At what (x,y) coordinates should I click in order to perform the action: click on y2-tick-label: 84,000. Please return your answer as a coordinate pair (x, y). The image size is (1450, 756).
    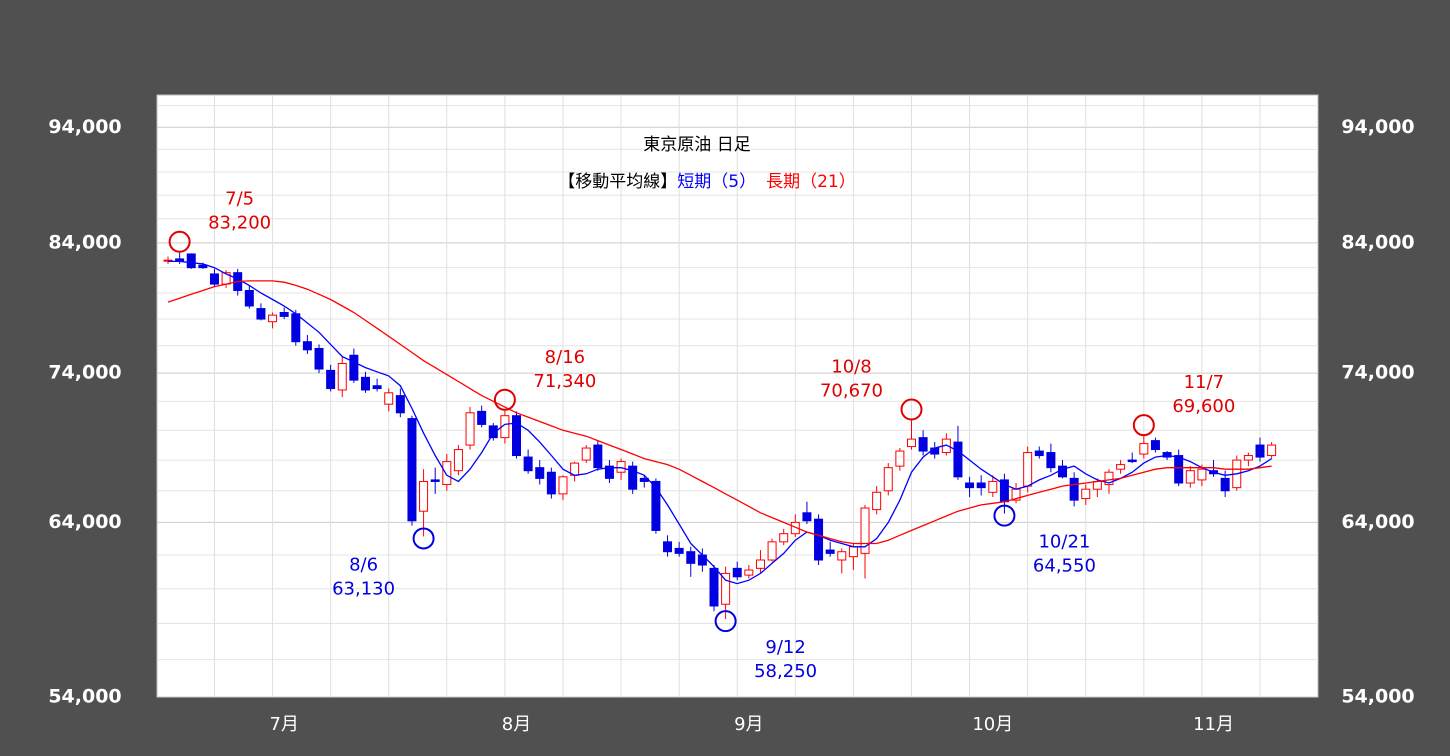
    Looking at the image, I should click on (1377, 242).